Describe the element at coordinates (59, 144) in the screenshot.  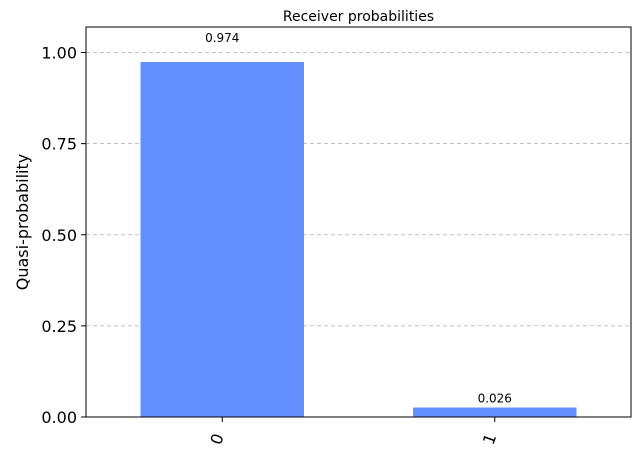
I see `y-tick-label: 0.75` at that location.